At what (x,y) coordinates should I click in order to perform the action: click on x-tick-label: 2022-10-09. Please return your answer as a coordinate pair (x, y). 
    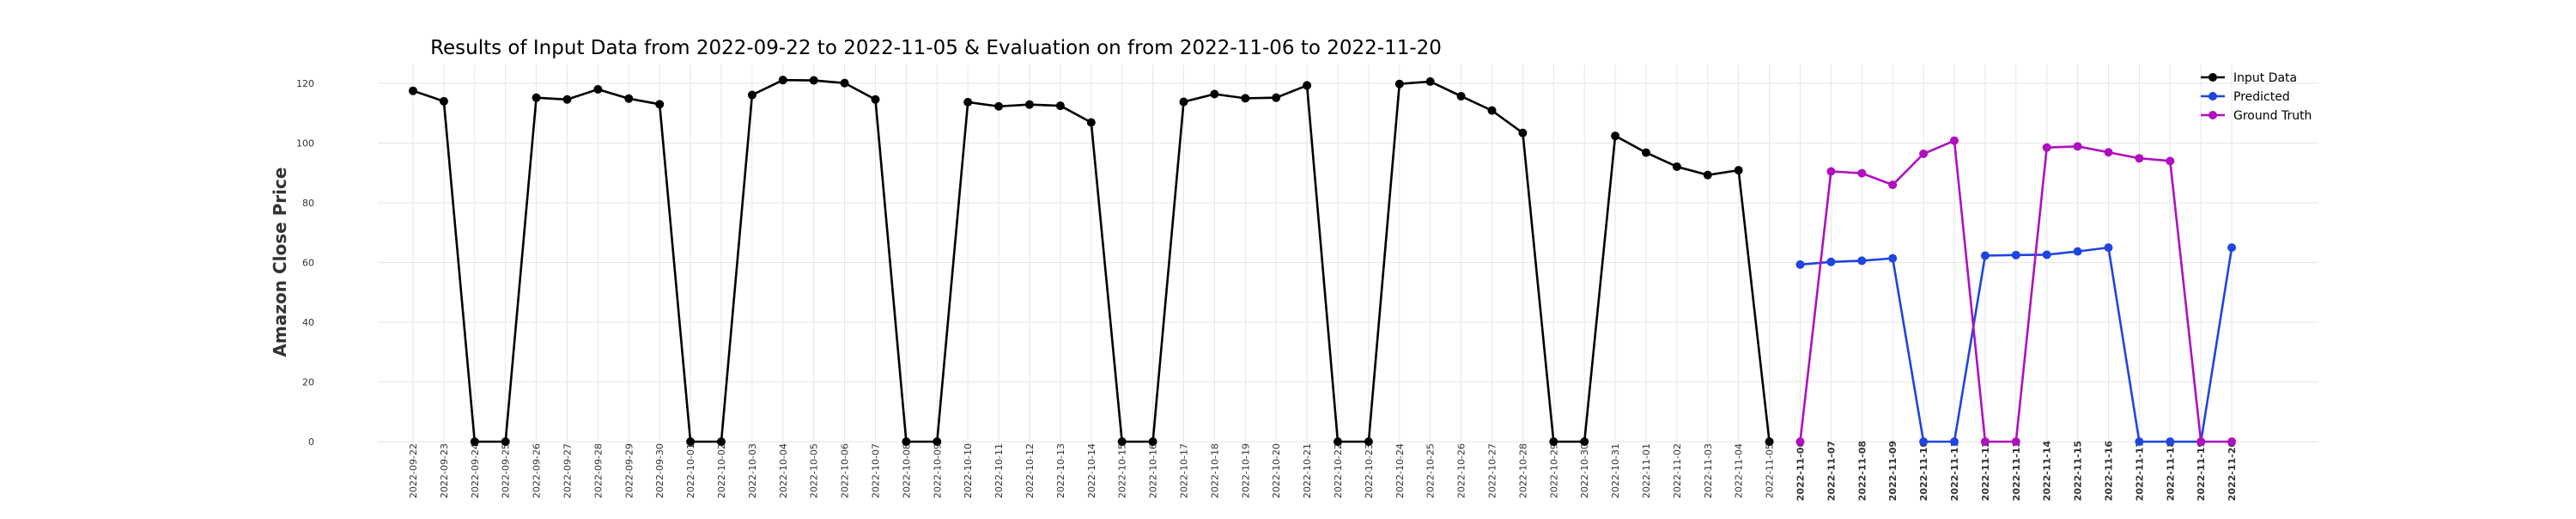
    Looking at the image, I should click on (937, 470).